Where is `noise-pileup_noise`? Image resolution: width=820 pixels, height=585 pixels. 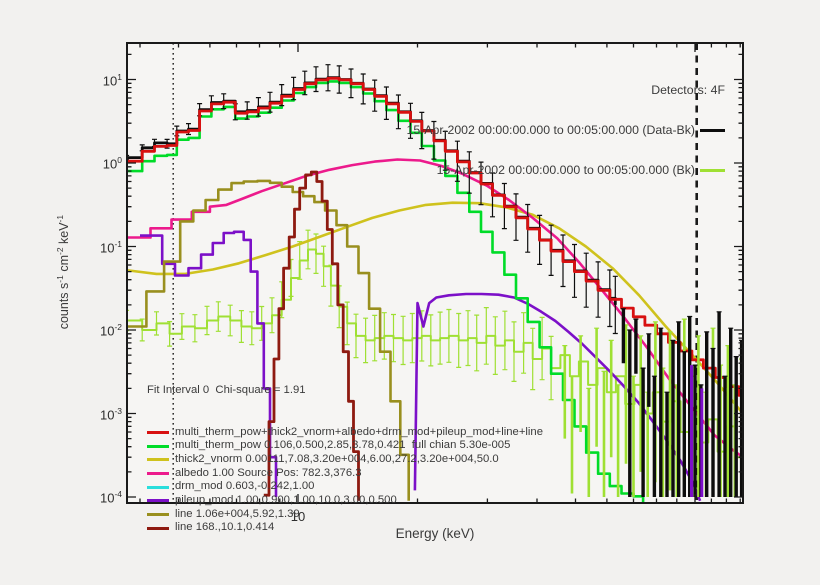 noise-pileup_noise is located at coordinates (697, 431).